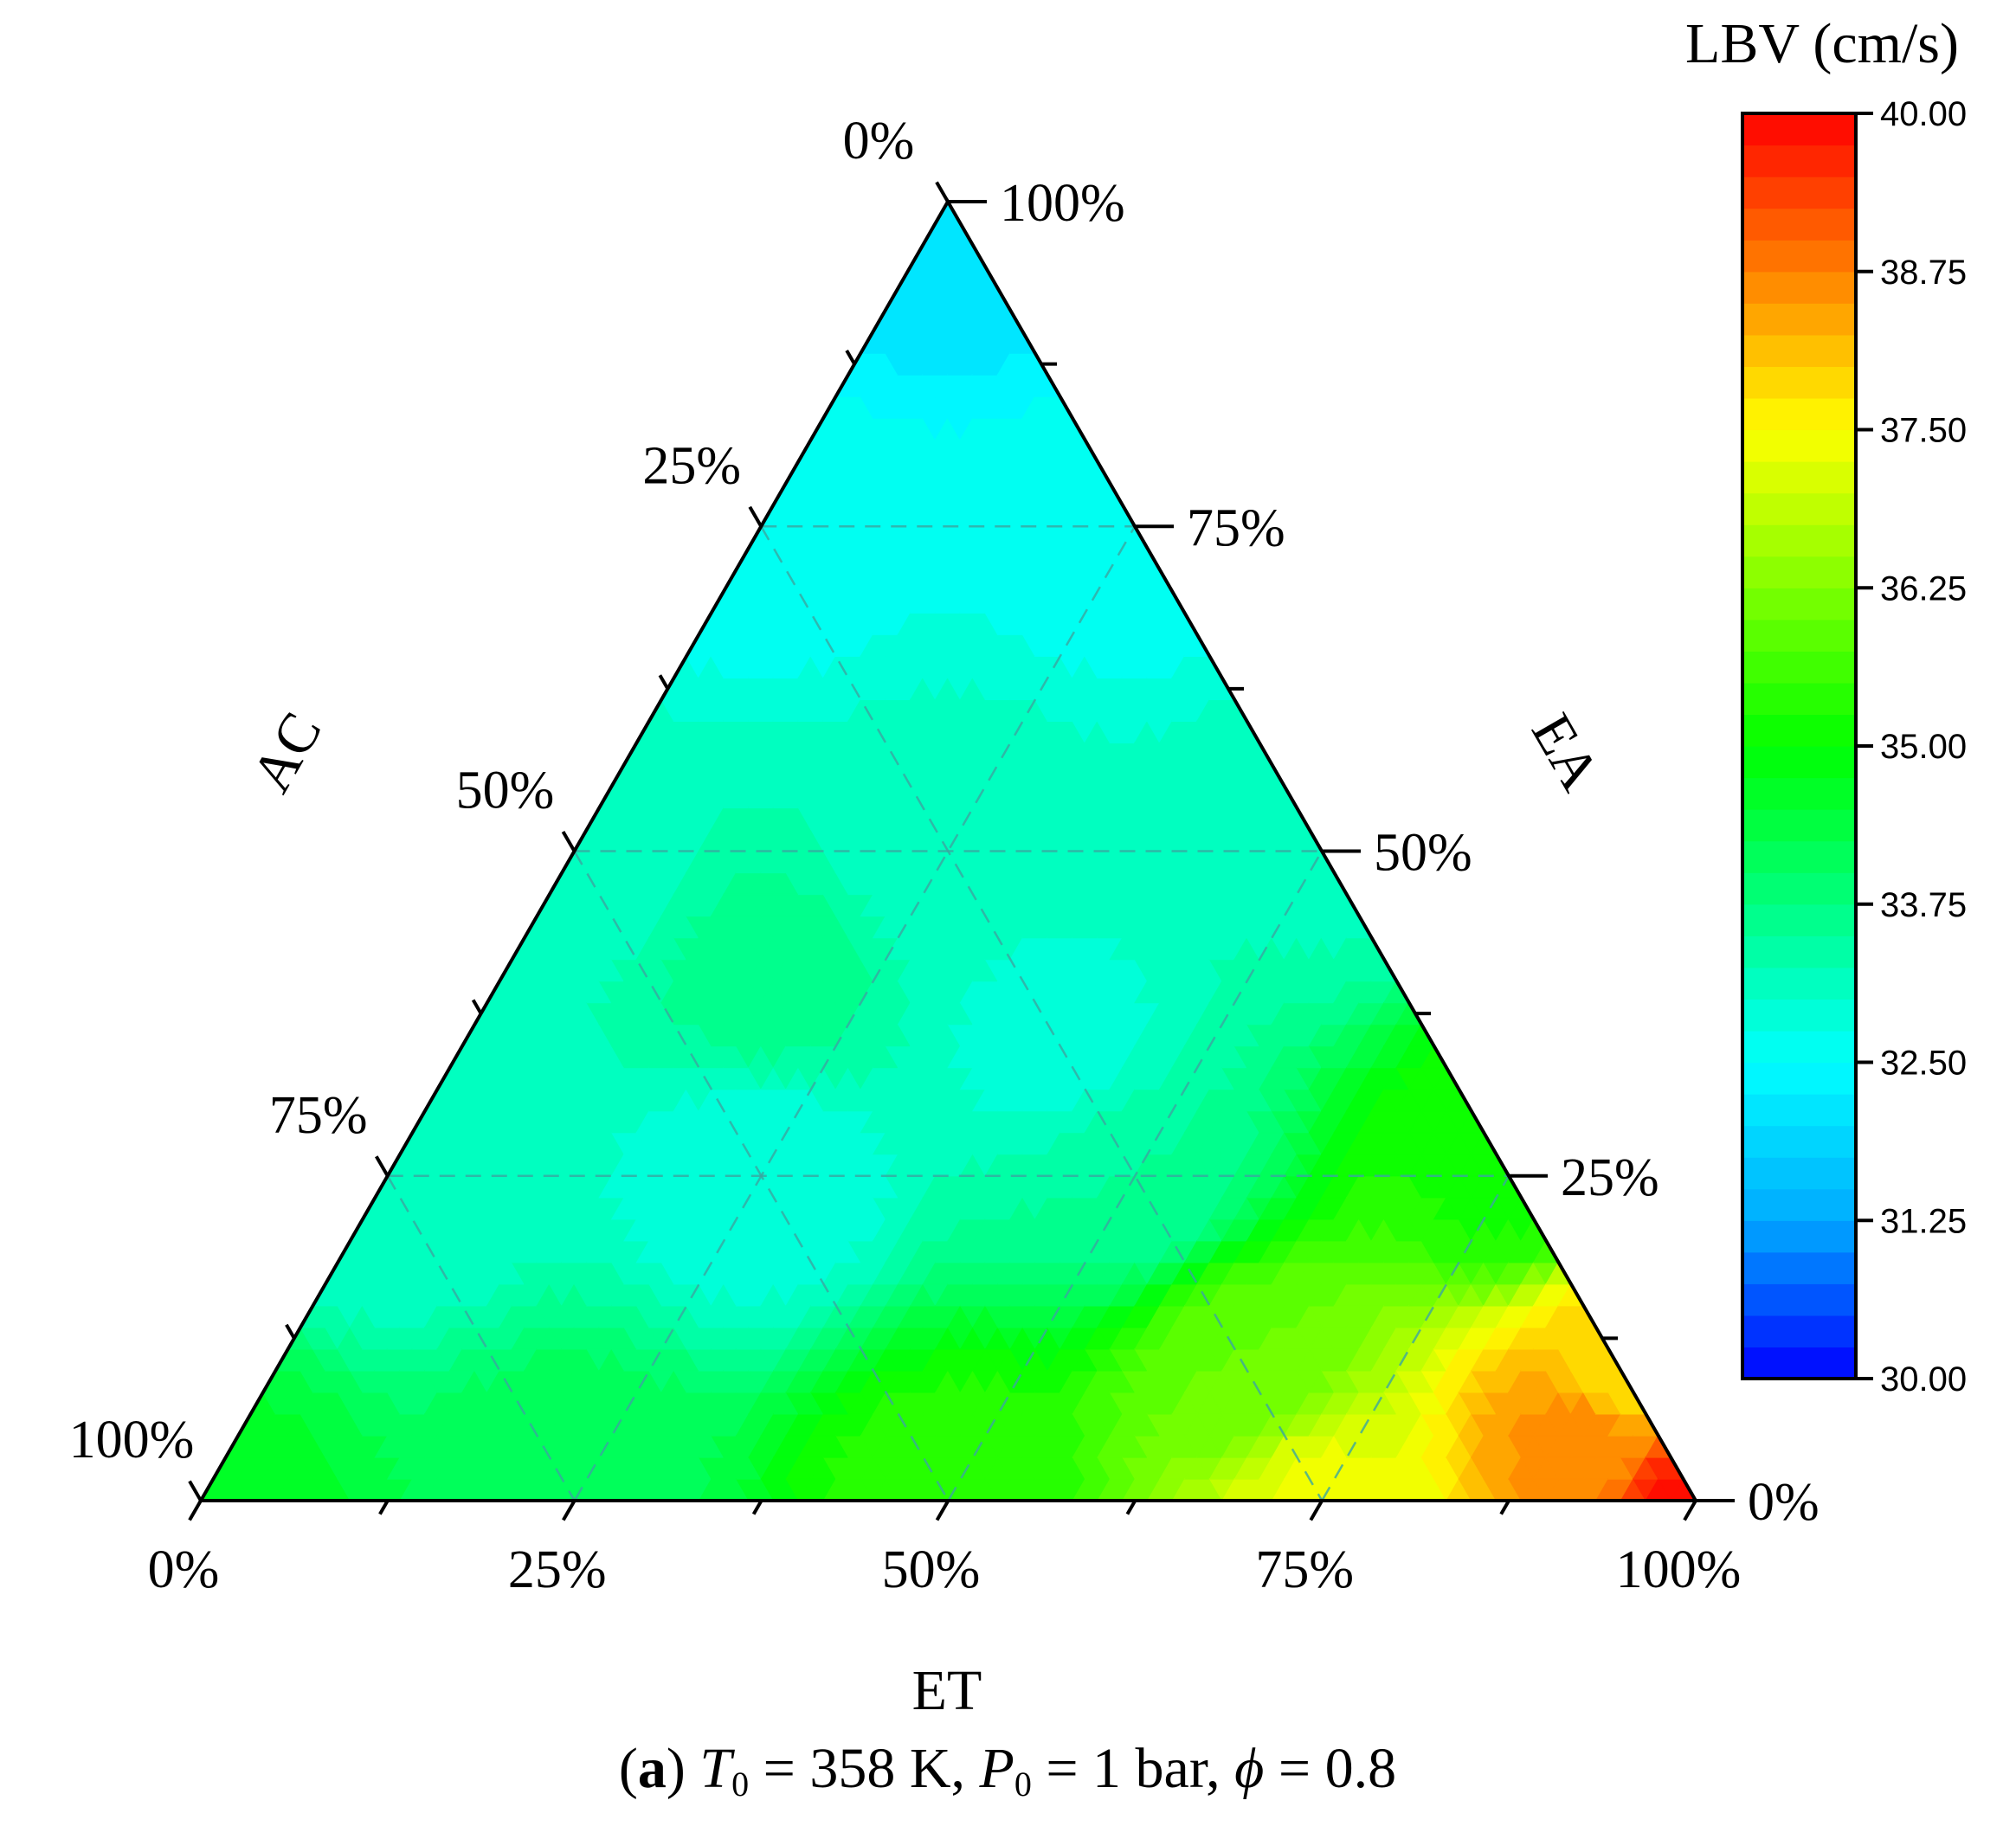  What do you see at coordinates (1062, 203) in the screenshot?
I see `tick-label-right: 100%` at bounding box center [1062, 203].